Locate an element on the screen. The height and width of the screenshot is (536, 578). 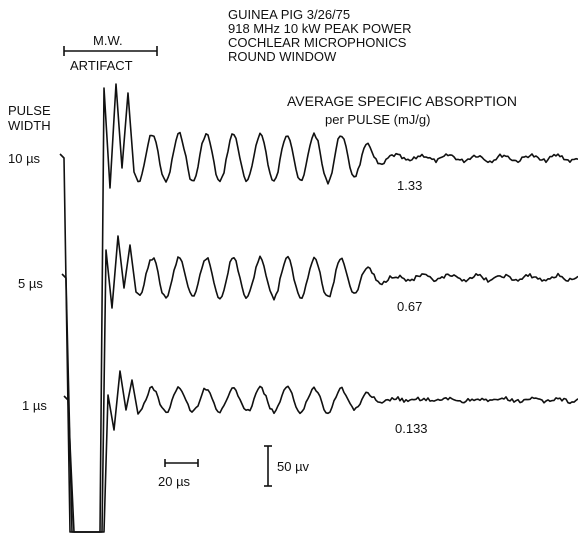
absorption-label: AVERAGE SPECIFIC ABSORPTION is located at coordinates (402, 101).